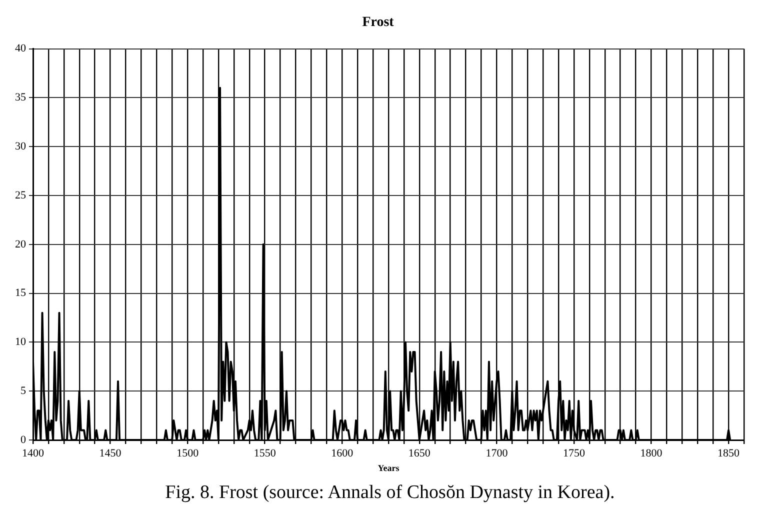  What do you see at coordinates (651, 453) in the screenshot?
I see `x-tick-label: 1800` at bounding box center [651, 453].